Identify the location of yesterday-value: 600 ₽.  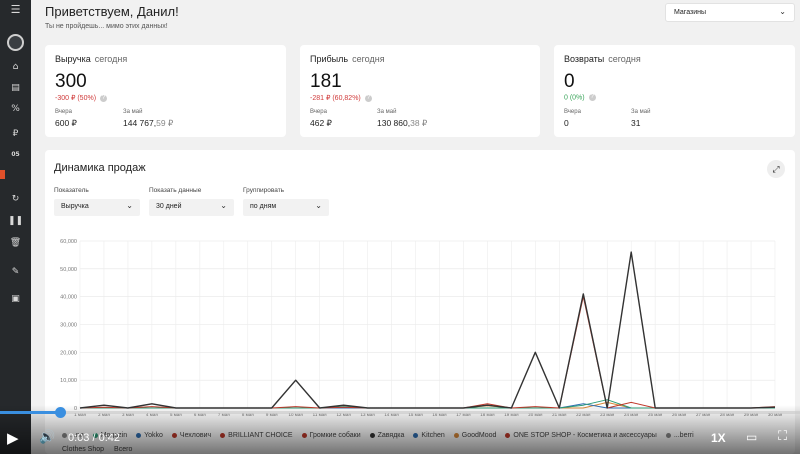
(66, 123).